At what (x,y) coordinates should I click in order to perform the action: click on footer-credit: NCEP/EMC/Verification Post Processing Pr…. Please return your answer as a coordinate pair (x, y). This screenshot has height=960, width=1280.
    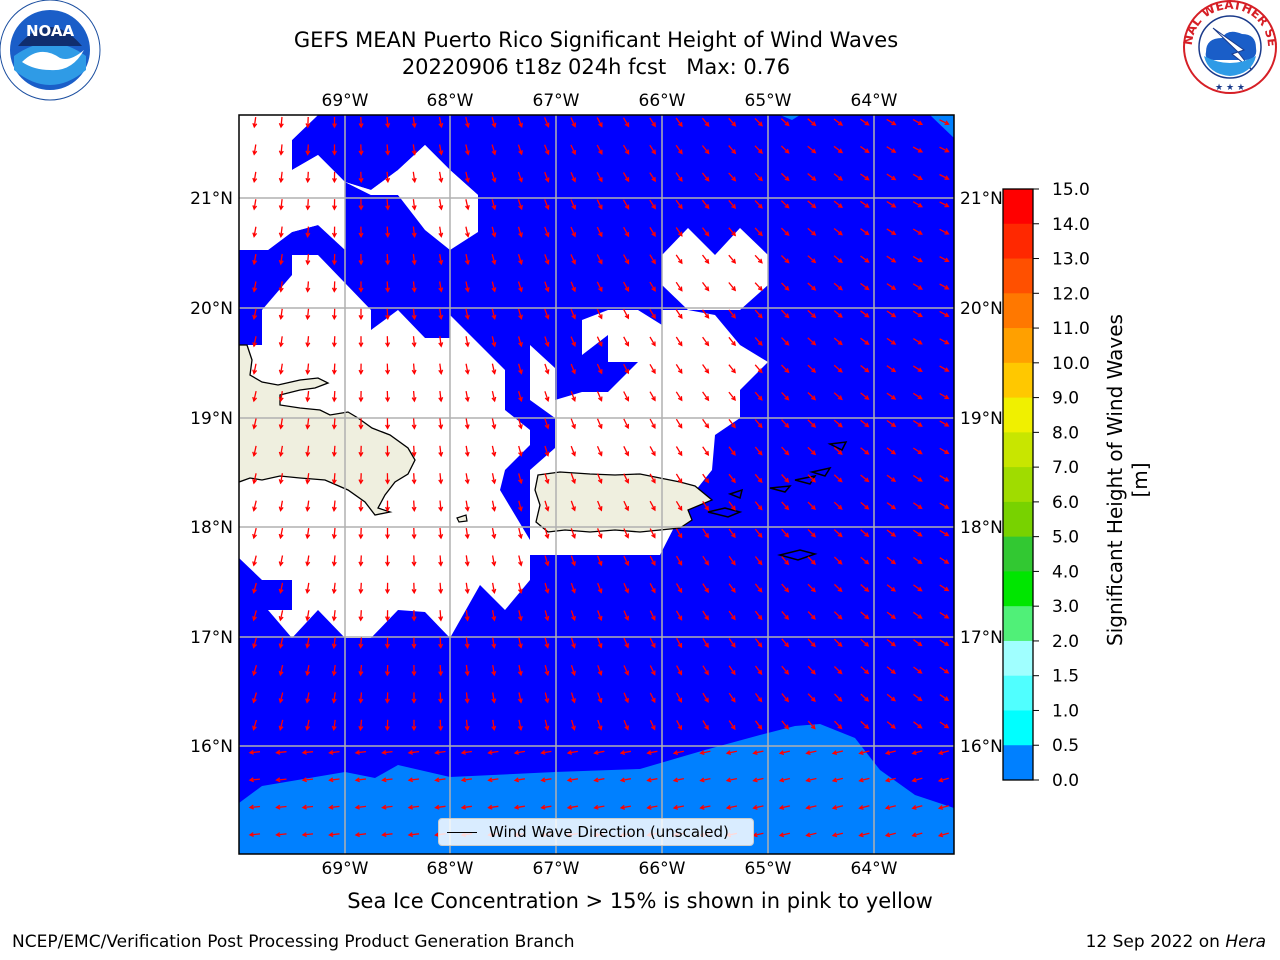
    Looking at the image, I should click on (293, 942).